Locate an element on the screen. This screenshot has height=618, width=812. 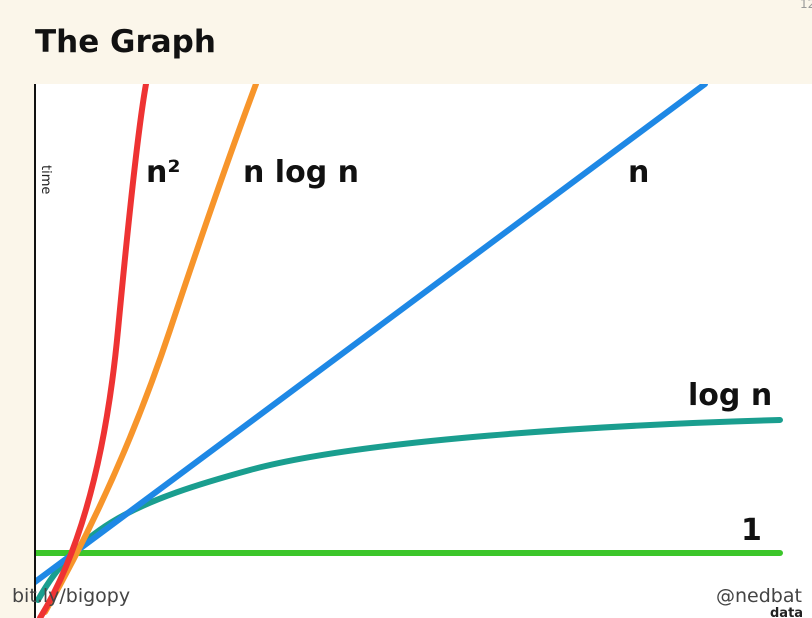
curve-label: n² is located at coordinates (163, 172).